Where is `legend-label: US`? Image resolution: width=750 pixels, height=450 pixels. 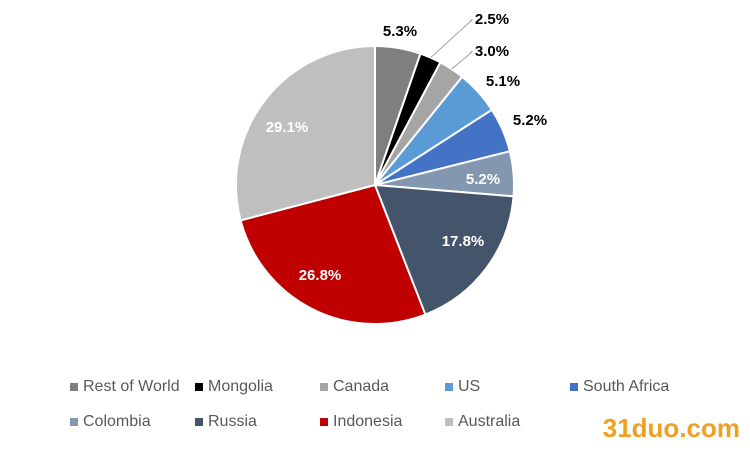
legend-label: US is located at coordinates (469, 386).